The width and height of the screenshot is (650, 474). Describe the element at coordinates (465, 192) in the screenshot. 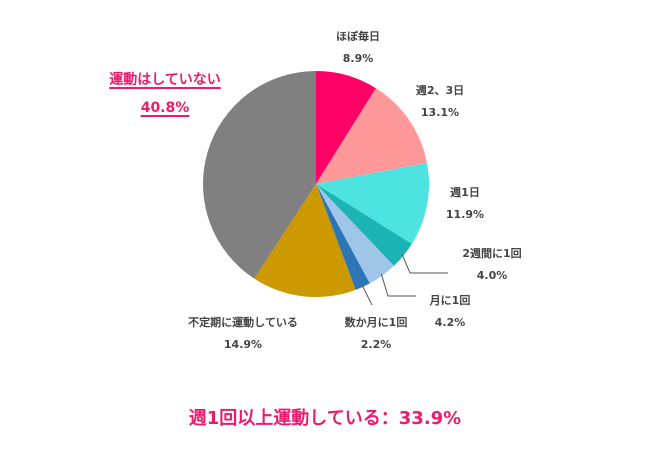

I see `label-weekly-name: 週1日` at that location.